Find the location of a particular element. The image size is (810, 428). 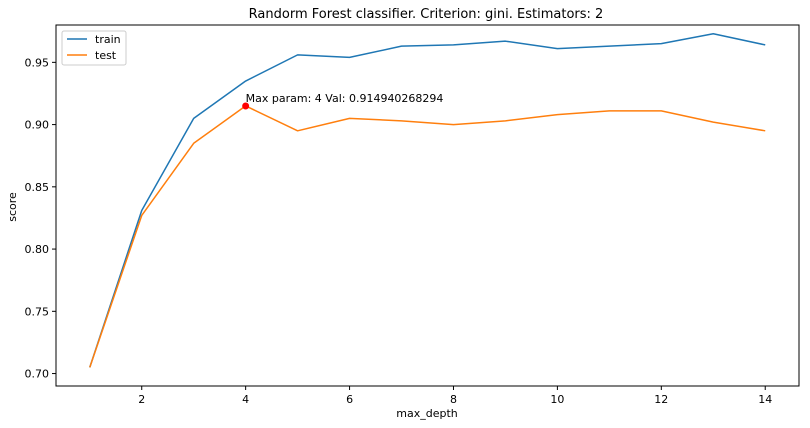

x-tick-label: 12 is located at coordinates (661, 399).